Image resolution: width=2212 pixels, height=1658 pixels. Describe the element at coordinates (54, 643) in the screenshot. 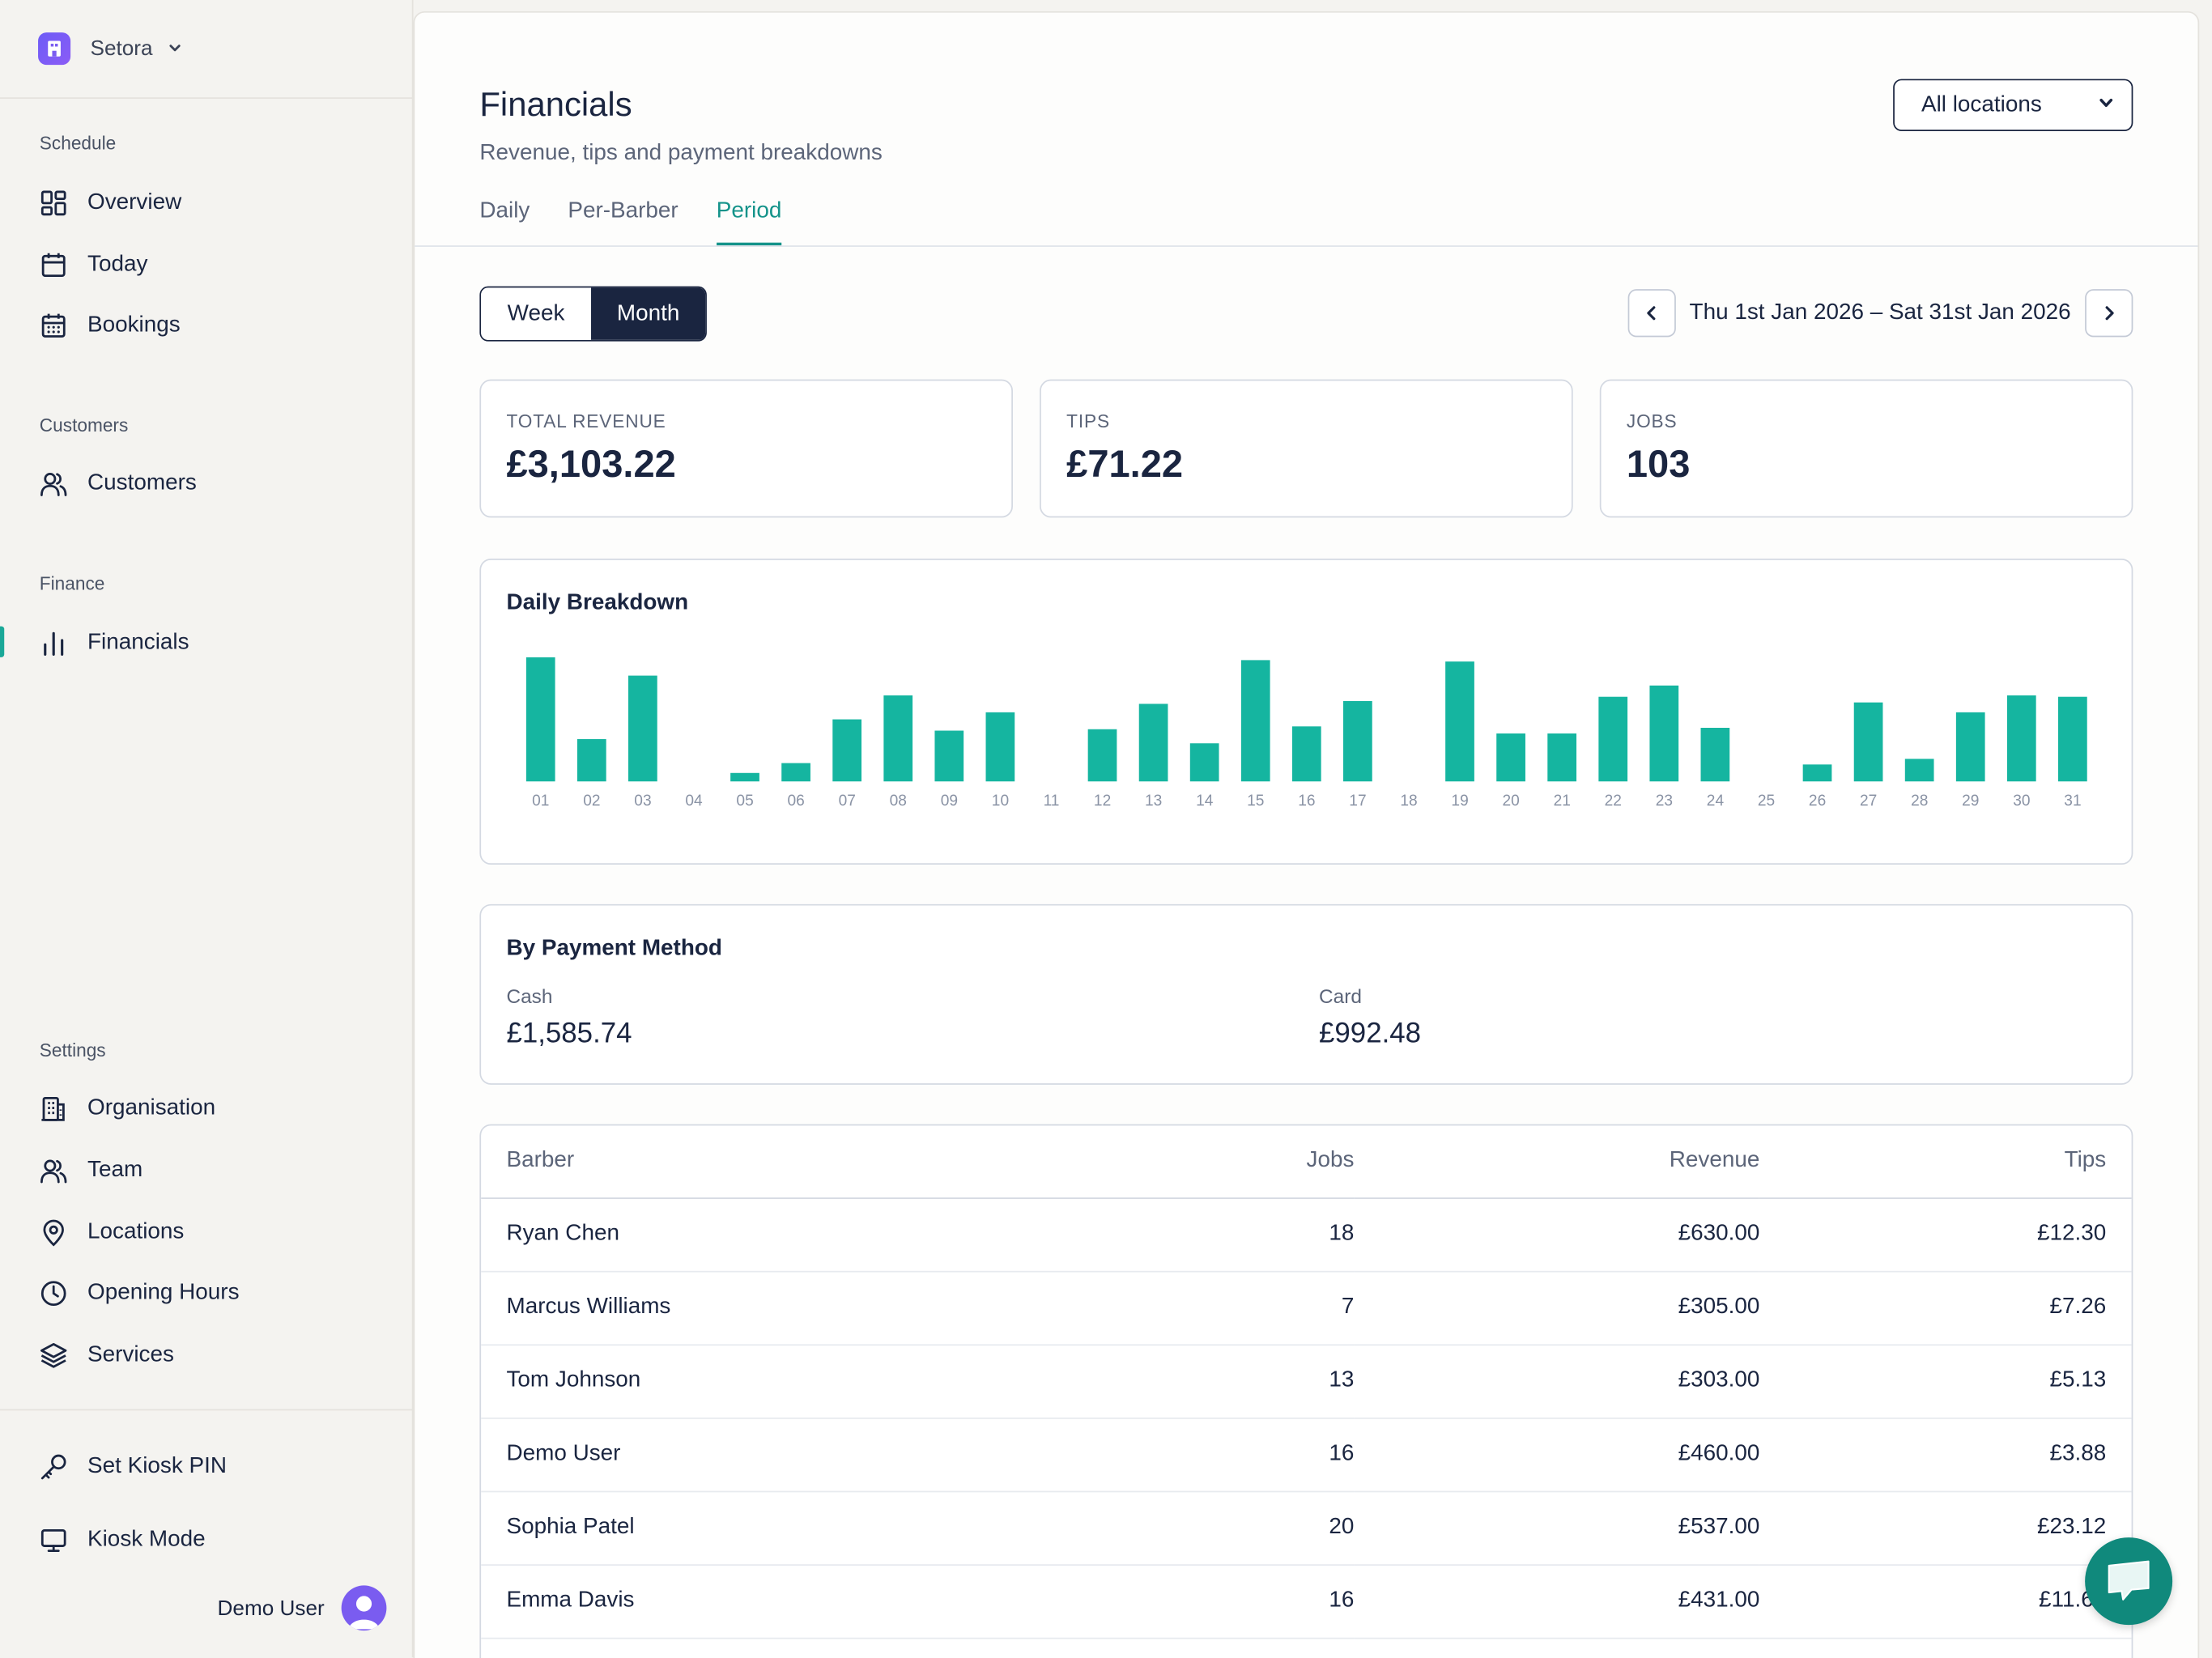

I see `bar-chart-icon` at that location.